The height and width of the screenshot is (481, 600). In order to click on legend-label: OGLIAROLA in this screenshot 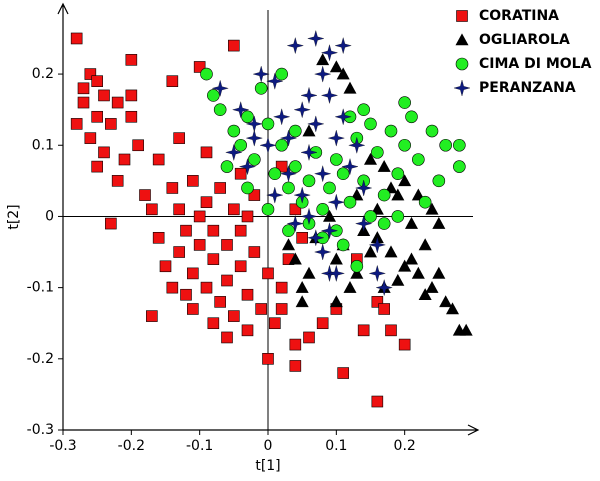, I will do `click(524, 40)`.